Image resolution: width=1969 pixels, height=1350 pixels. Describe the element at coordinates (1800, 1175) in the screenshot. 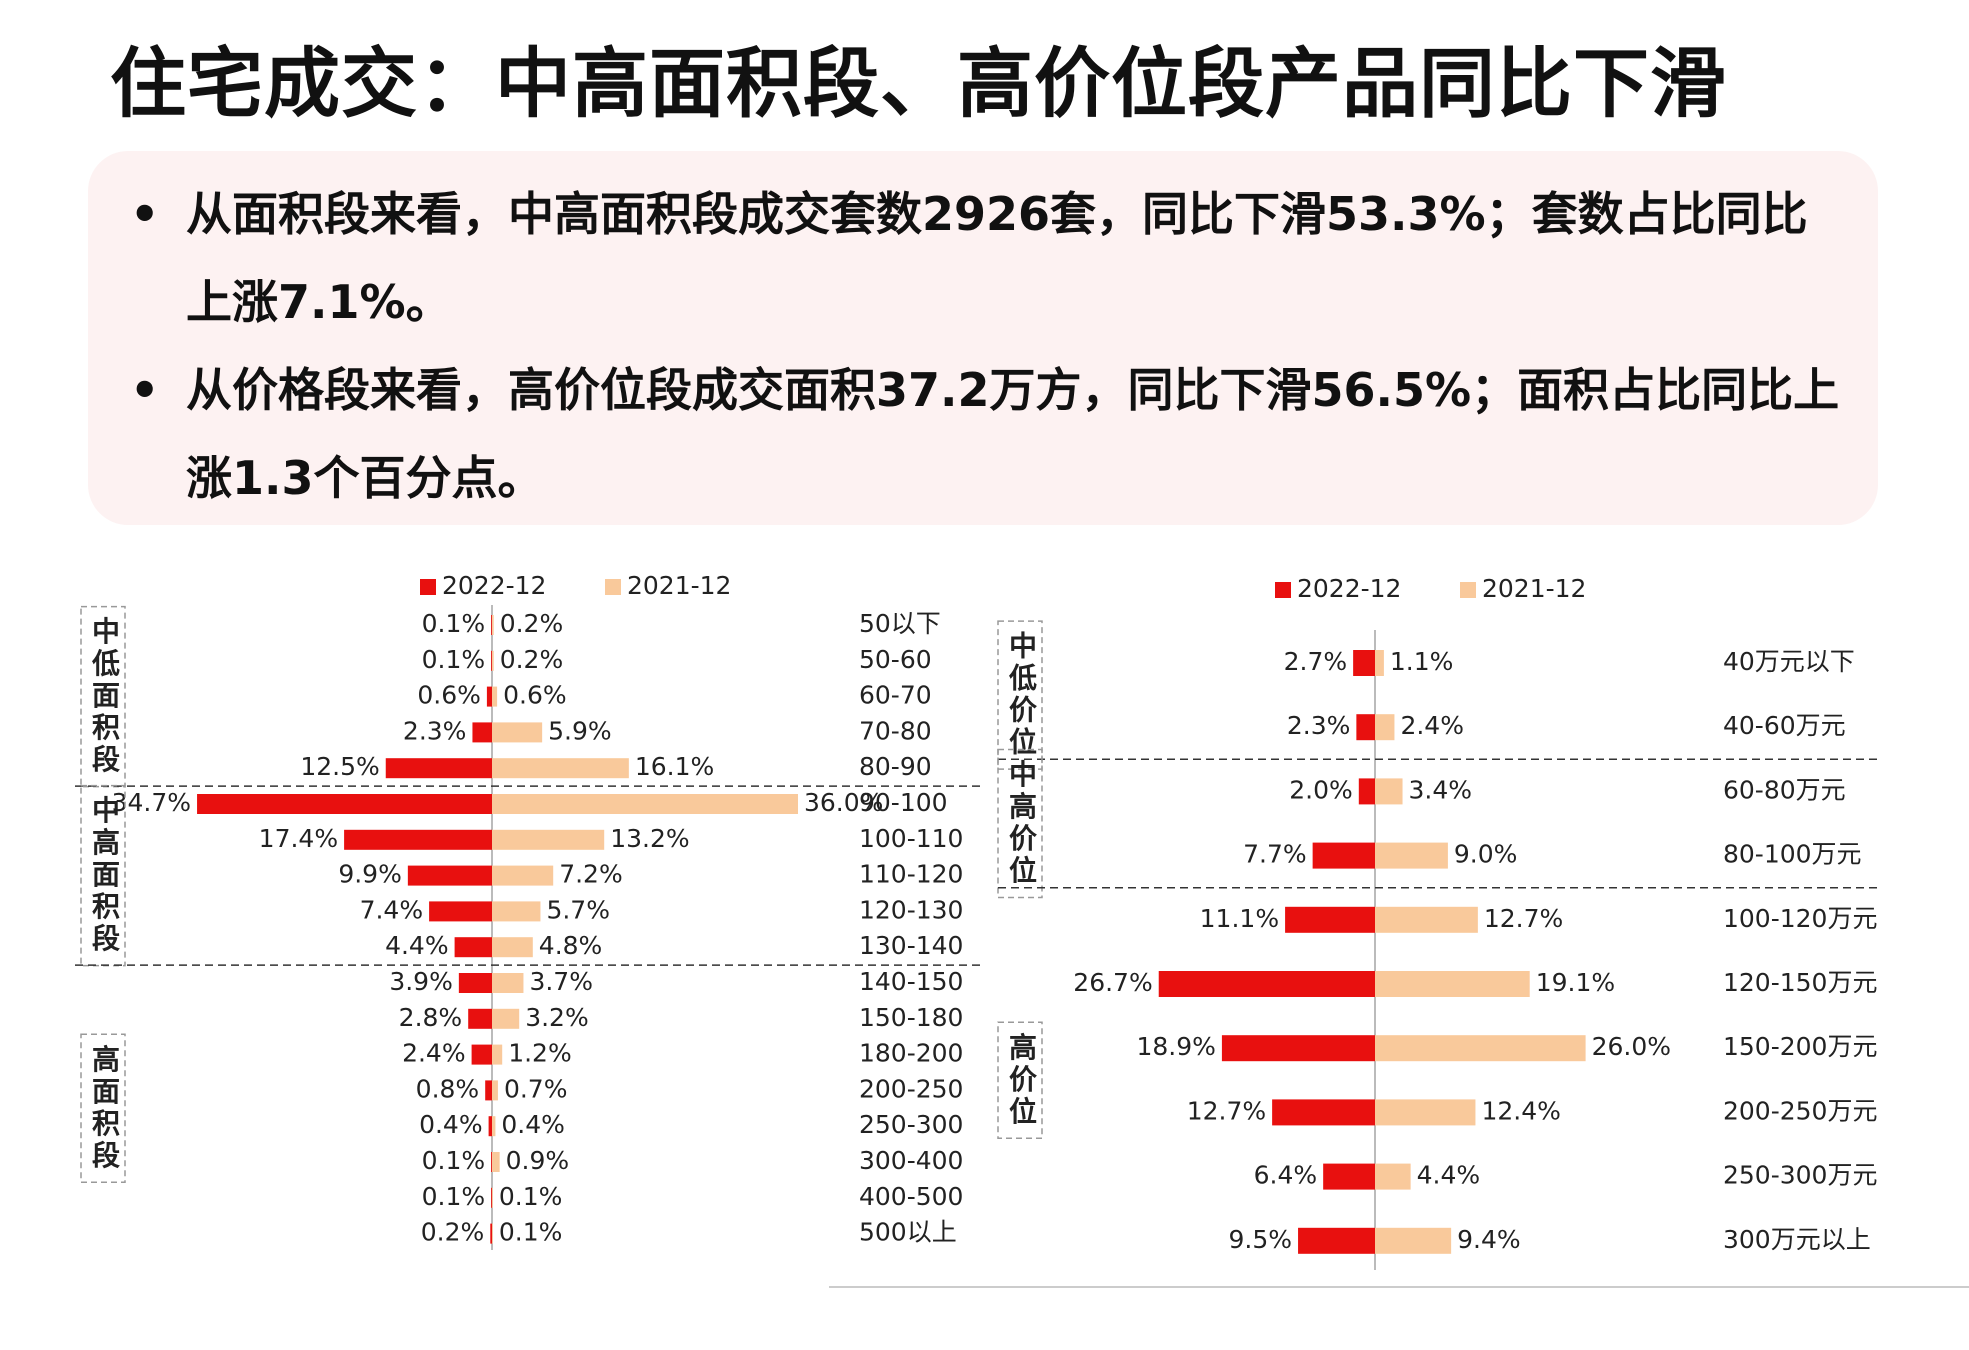

I see `category-label: 250-300万元` at that location.